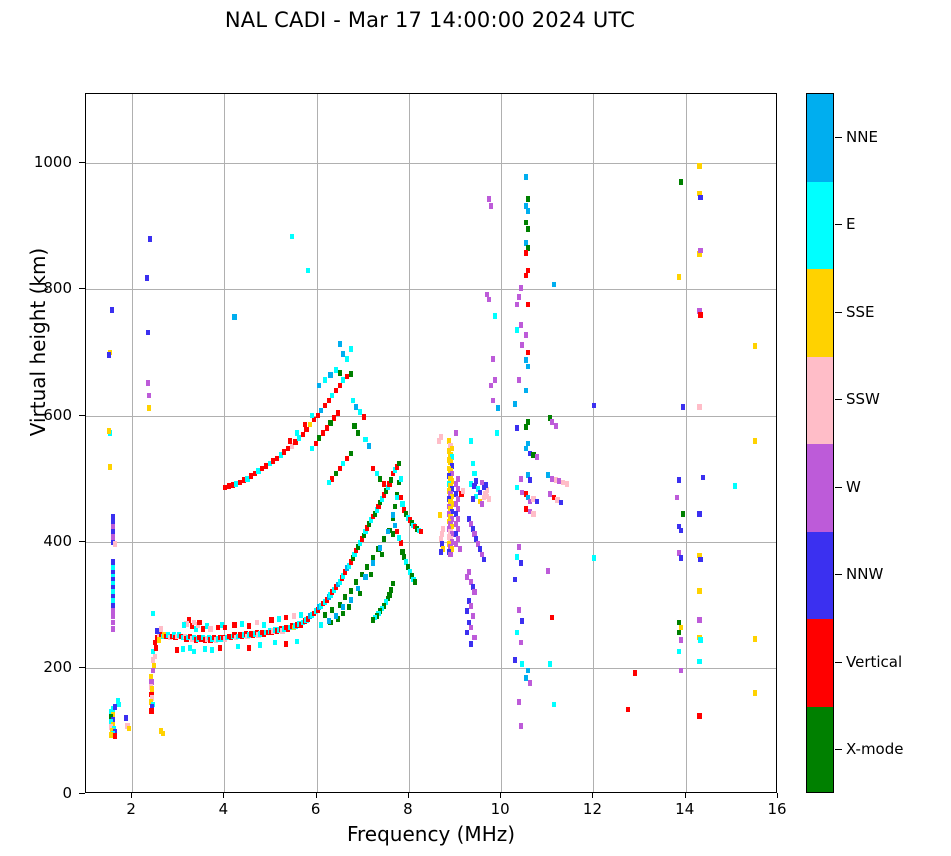 This screenshot has width=951, height=856. What do you see at coordinates (38, 342) in the screenshot?
I see `y-axis-label: Virtual height (km)` at bounding box center [38, 342].